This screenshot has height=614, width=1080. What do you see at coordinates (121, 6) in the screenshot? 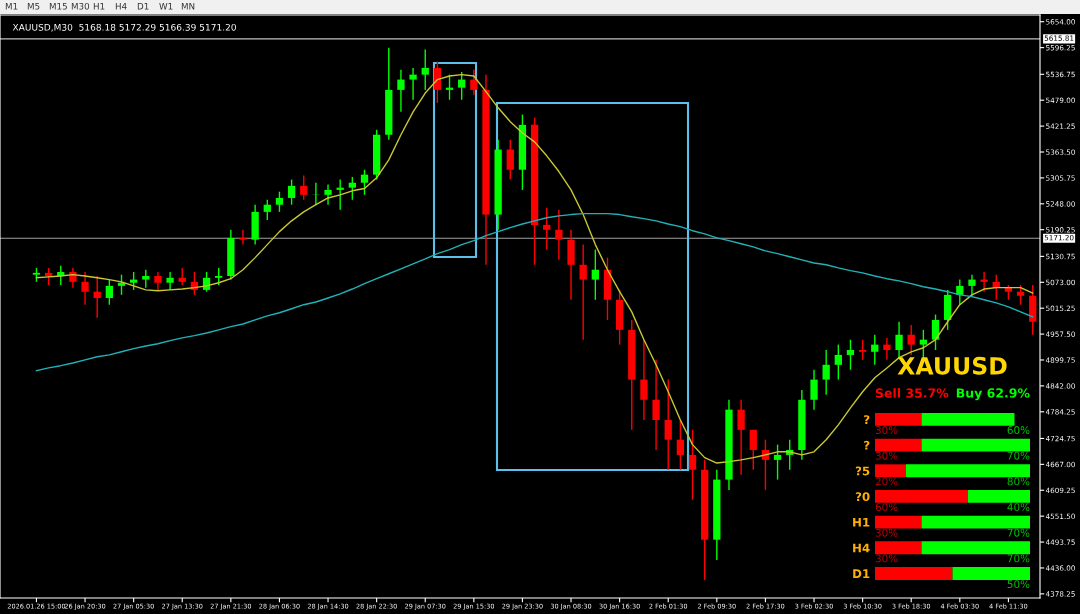
I see `text: H4` at bounding box center [121, 6].